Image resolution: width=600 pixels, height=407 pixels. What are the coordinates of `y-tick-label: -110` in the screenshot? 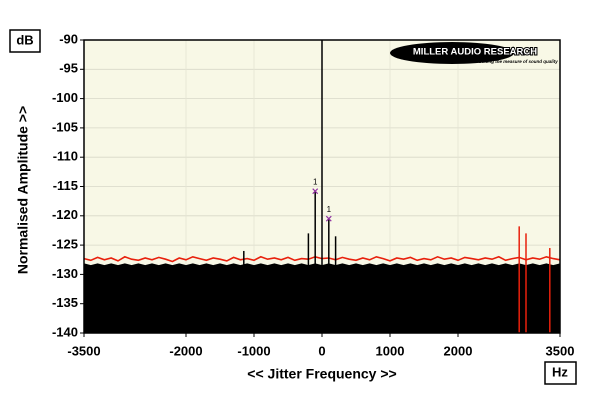 It's located at (65, 156).